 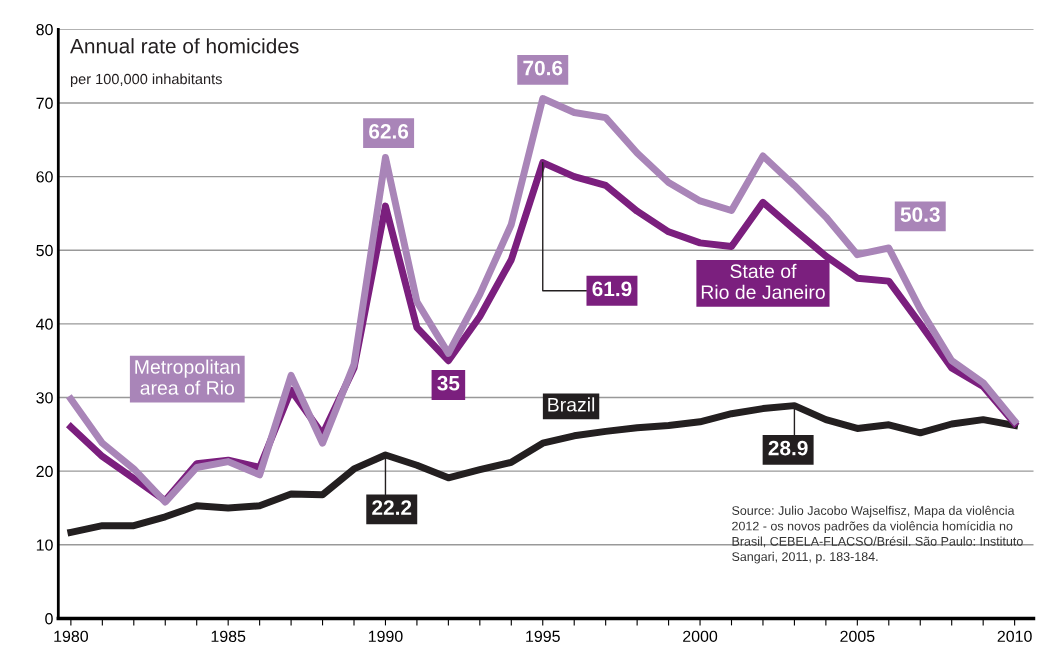 I want to click on y-tick-label: 50, so click(x=44, y=250).